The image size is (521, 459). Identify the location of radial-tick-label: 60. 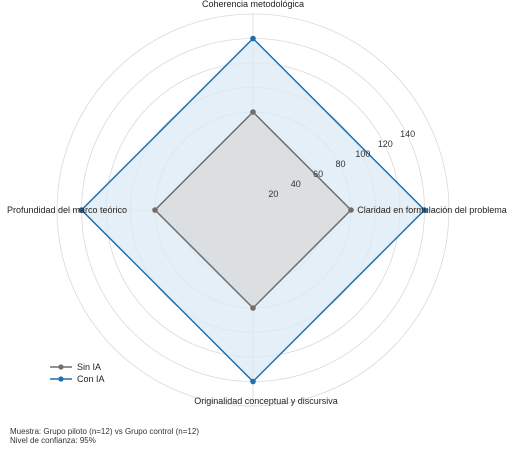
(318, 174).